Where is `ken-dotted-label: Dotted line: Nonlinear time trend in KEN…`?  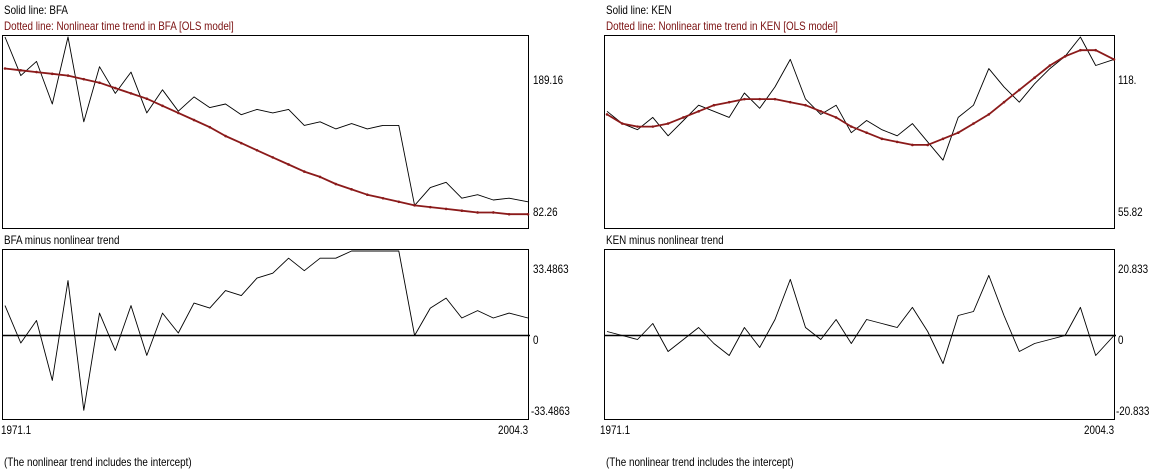
ken-dotted-label: Dotted line: Nonlinear time trend in KEN… is located at coordinates (722, 26).